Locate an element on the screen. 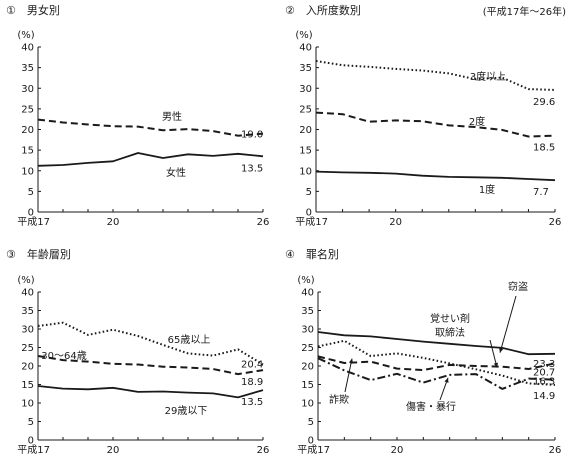 This screenshot has width=570, height=471. period-note: (平成17年～26年) is located at coordinates (524, 12).